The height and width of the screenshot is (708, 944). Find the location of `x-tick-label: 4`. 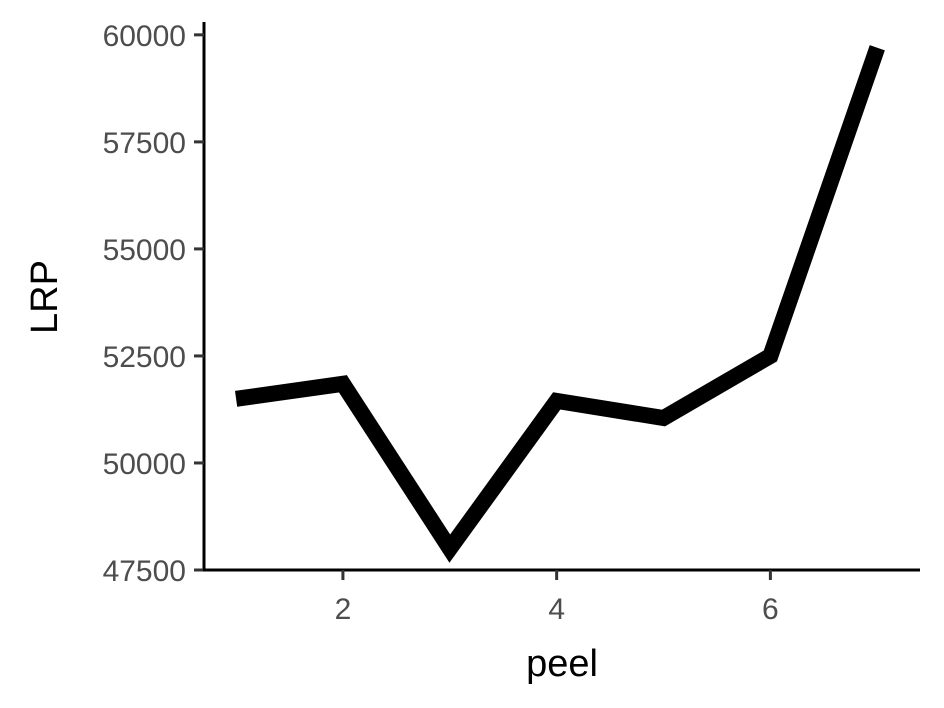

x-tick-label: 4 is located at coordinates (556, 609).